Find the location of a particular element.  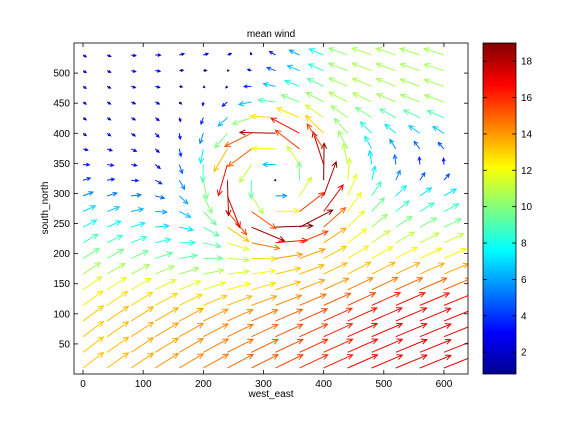

colorbar-tick-label: 8 is located at coordinates (524, 244).